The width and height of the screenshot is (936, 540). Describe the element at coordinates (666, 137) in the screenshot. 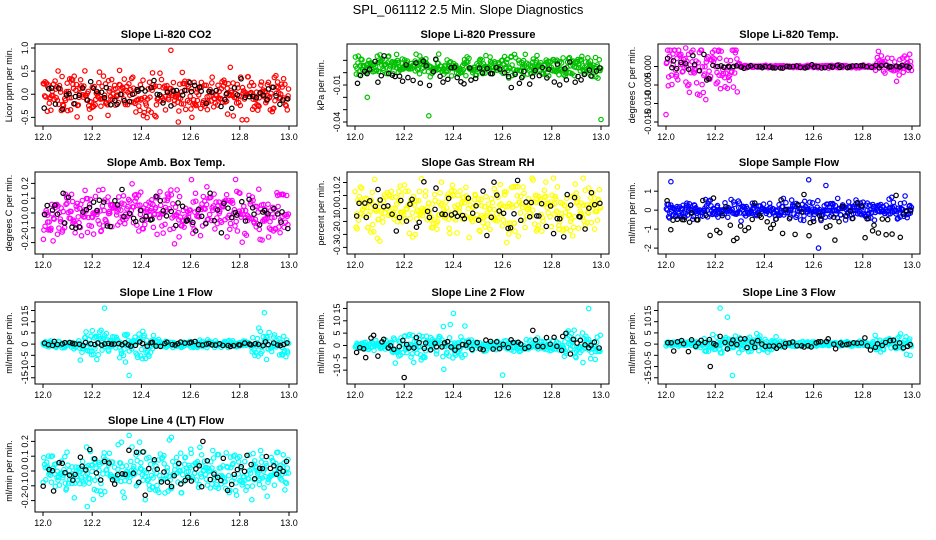

I see `x-tick-label: 12.0` at that location.